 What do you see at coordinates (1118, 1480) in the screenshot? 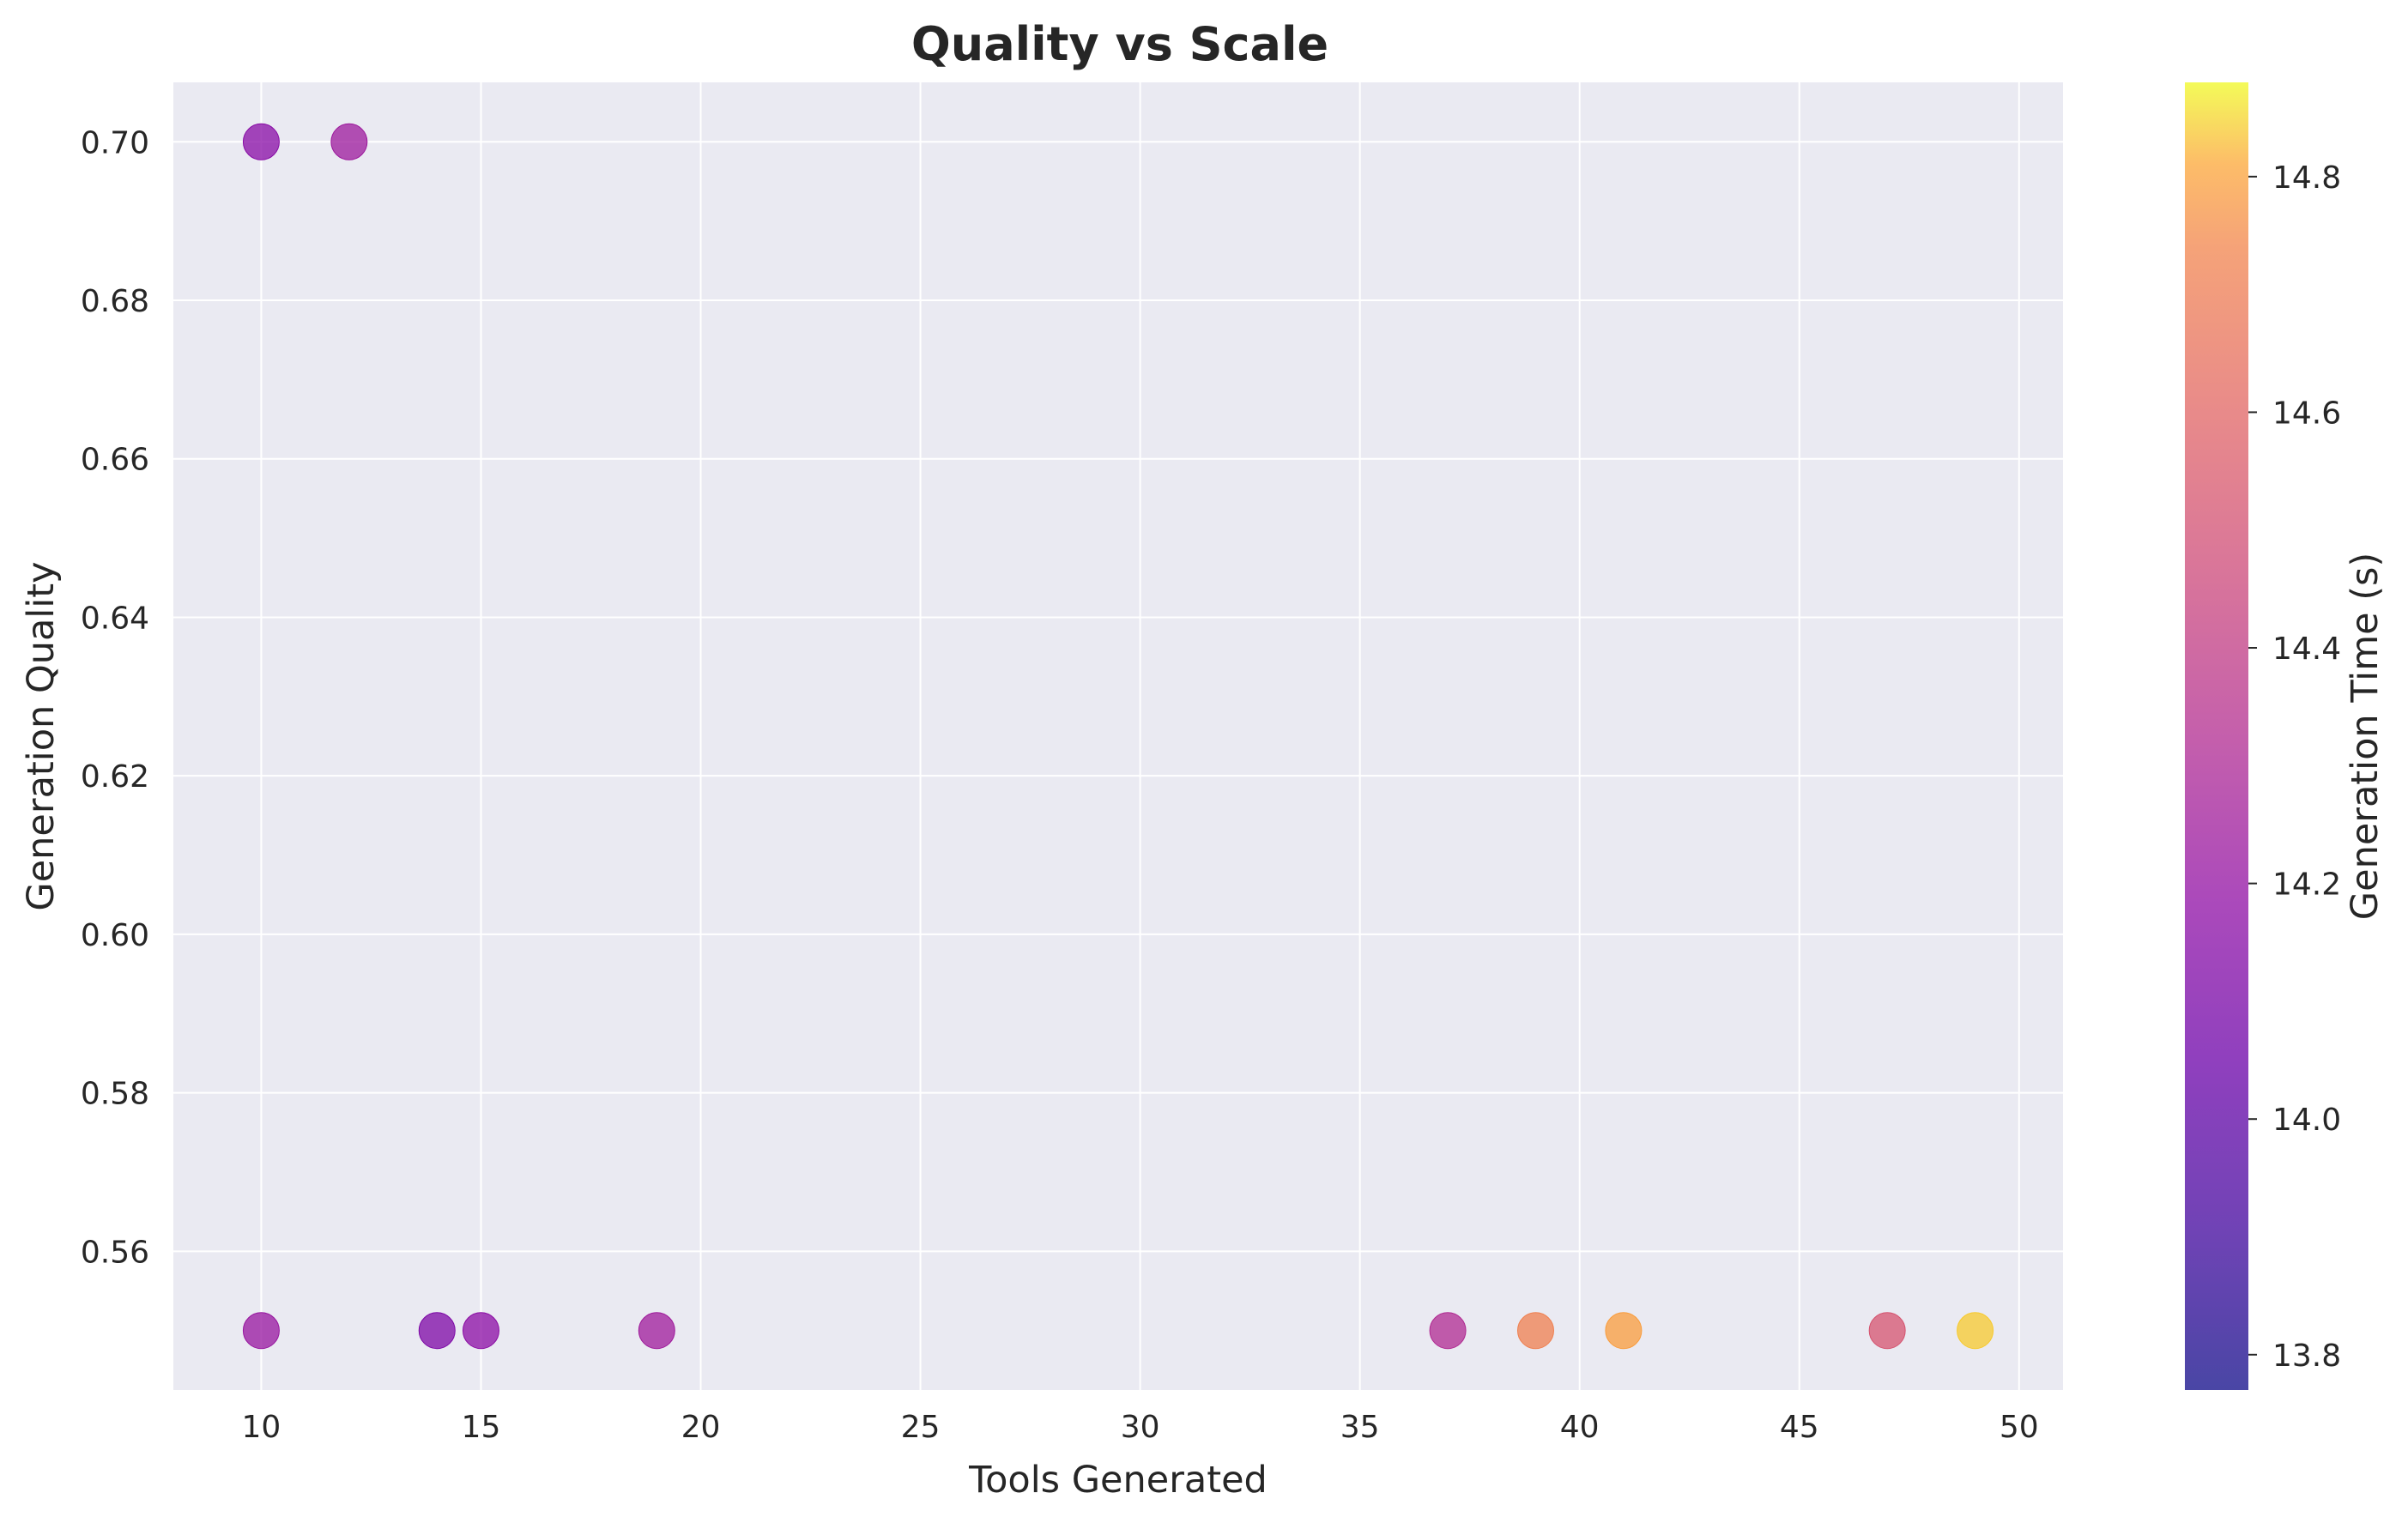
I see `x-axis-label: Tools Generated` at bounding box center [1118, 1480].